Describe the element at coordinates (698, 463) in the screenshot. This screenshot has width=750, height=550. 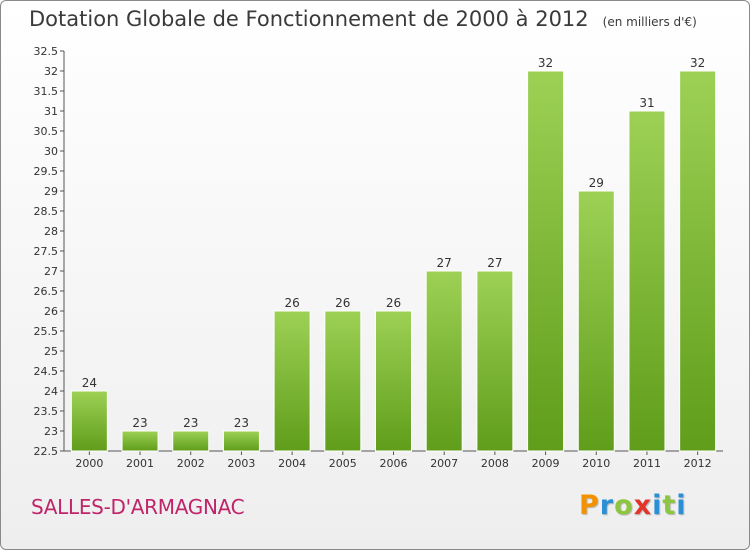
I see `x-tick-label-2012: 2012` at that location.